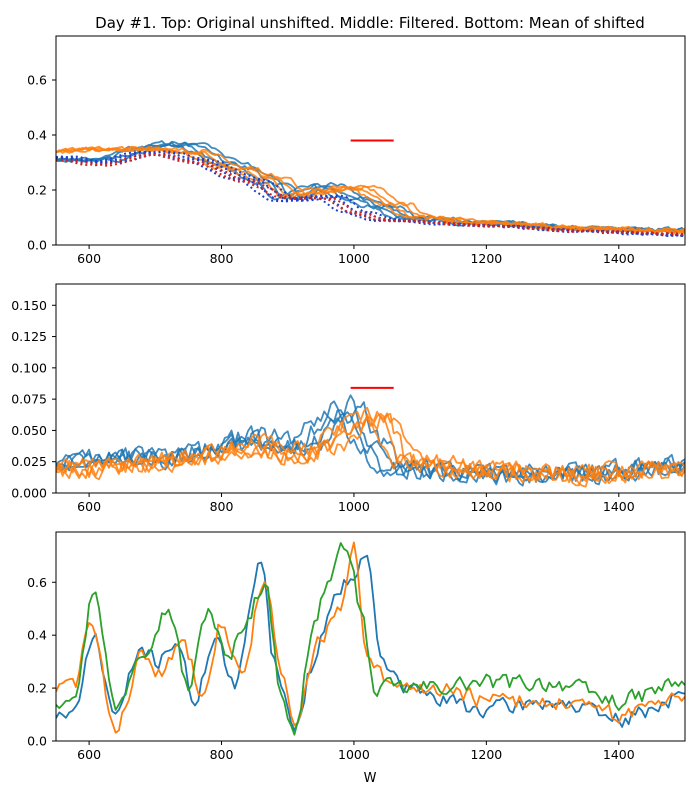 The height and width of the screenshot is (800, 700). I want to click on middle-y-tick-label: 0.150, so click(29, 305).